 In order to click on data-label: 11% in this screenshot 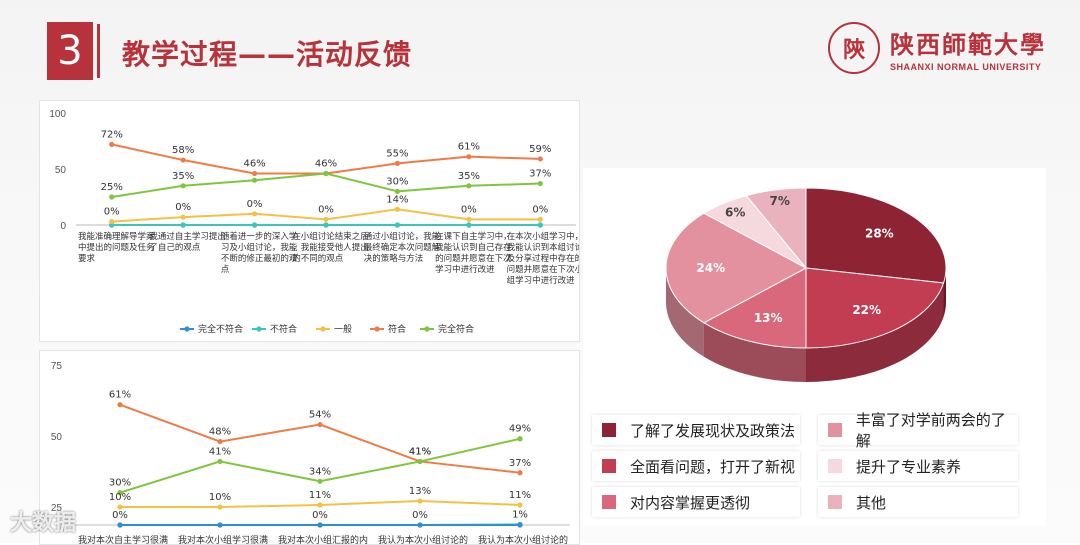, I will do `click(520, 495)`.